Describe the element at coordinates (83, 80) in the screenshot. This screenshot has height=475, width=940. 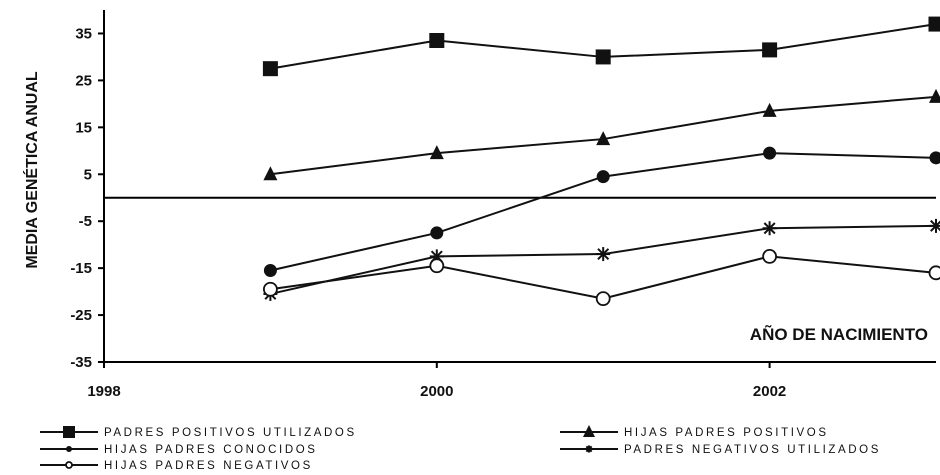
I see `y-tick-label: 25` at that location.